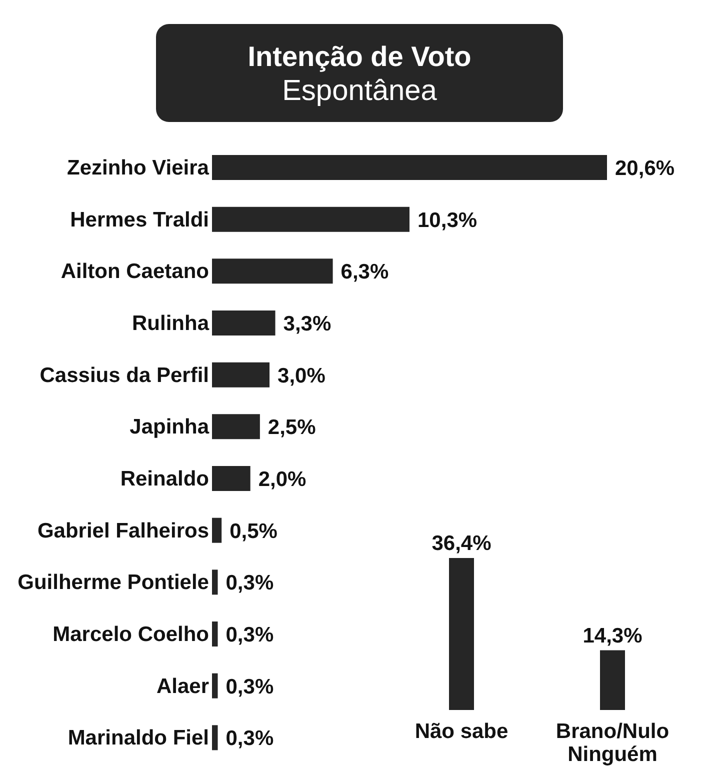 This screenshot has height=780, width=719. What do you see at coordinates (645, 168) in the screenshot?
I see `data-label: 20,6%` at bounding box center [645, 168].